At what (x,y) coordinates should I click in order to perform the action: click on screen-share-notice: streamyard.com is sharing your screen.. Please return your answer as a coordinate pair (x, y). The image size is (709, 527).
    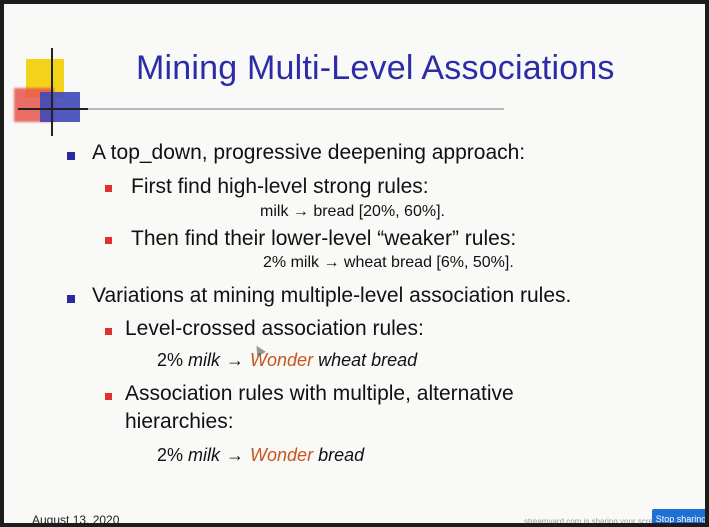
    Looking at the image, I should click on (594, 520).